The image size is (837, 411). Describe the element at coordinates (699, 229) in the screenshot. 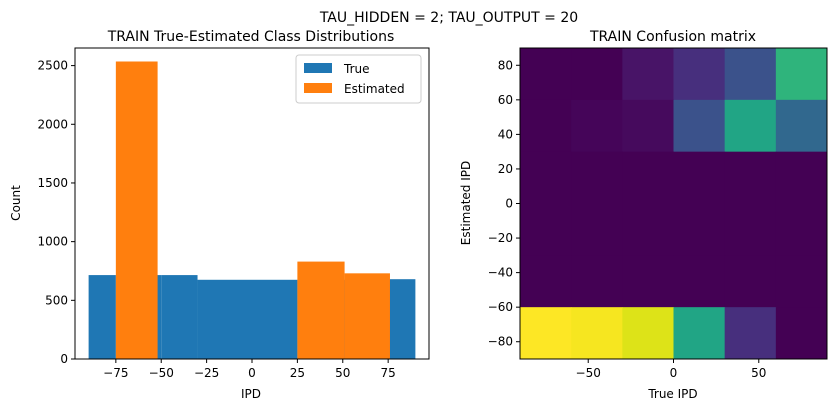

I see `heatmap-cell-r3-c3` at that location.